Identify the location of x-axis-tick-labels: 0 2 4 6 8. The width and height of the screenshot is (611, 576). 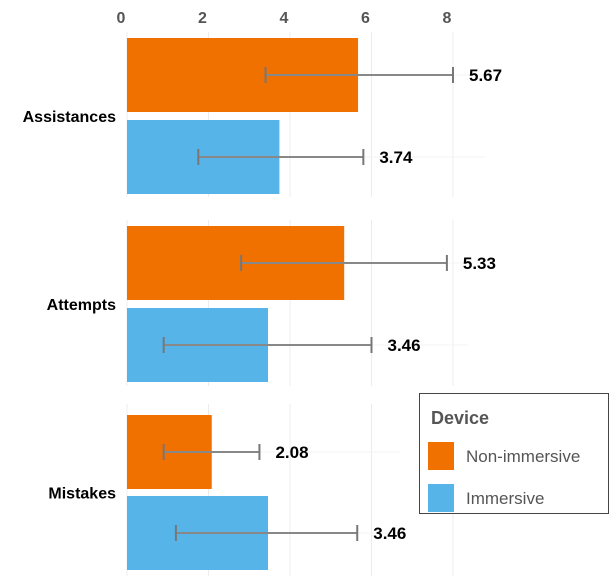
(284, 18).